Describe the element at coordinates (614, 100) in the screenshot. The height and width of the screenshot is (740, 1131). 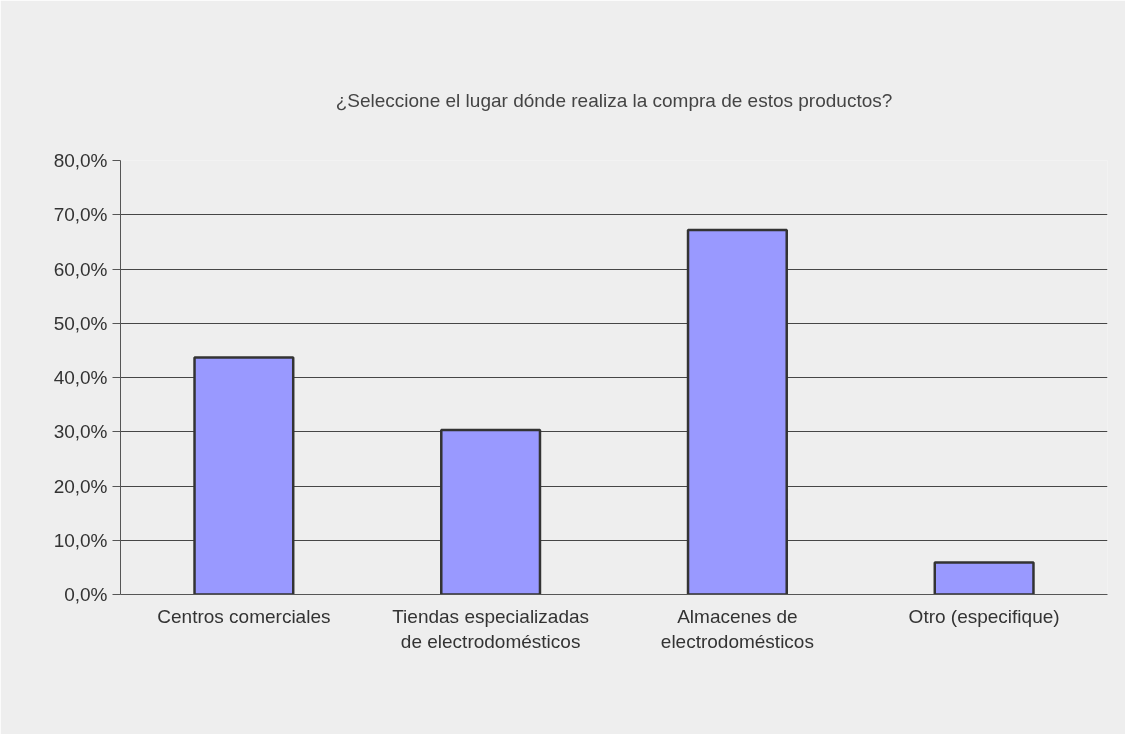
I see `chart-title: ¿Seleccione el lugar dónde realiza la compra de estos productos?` at that location.